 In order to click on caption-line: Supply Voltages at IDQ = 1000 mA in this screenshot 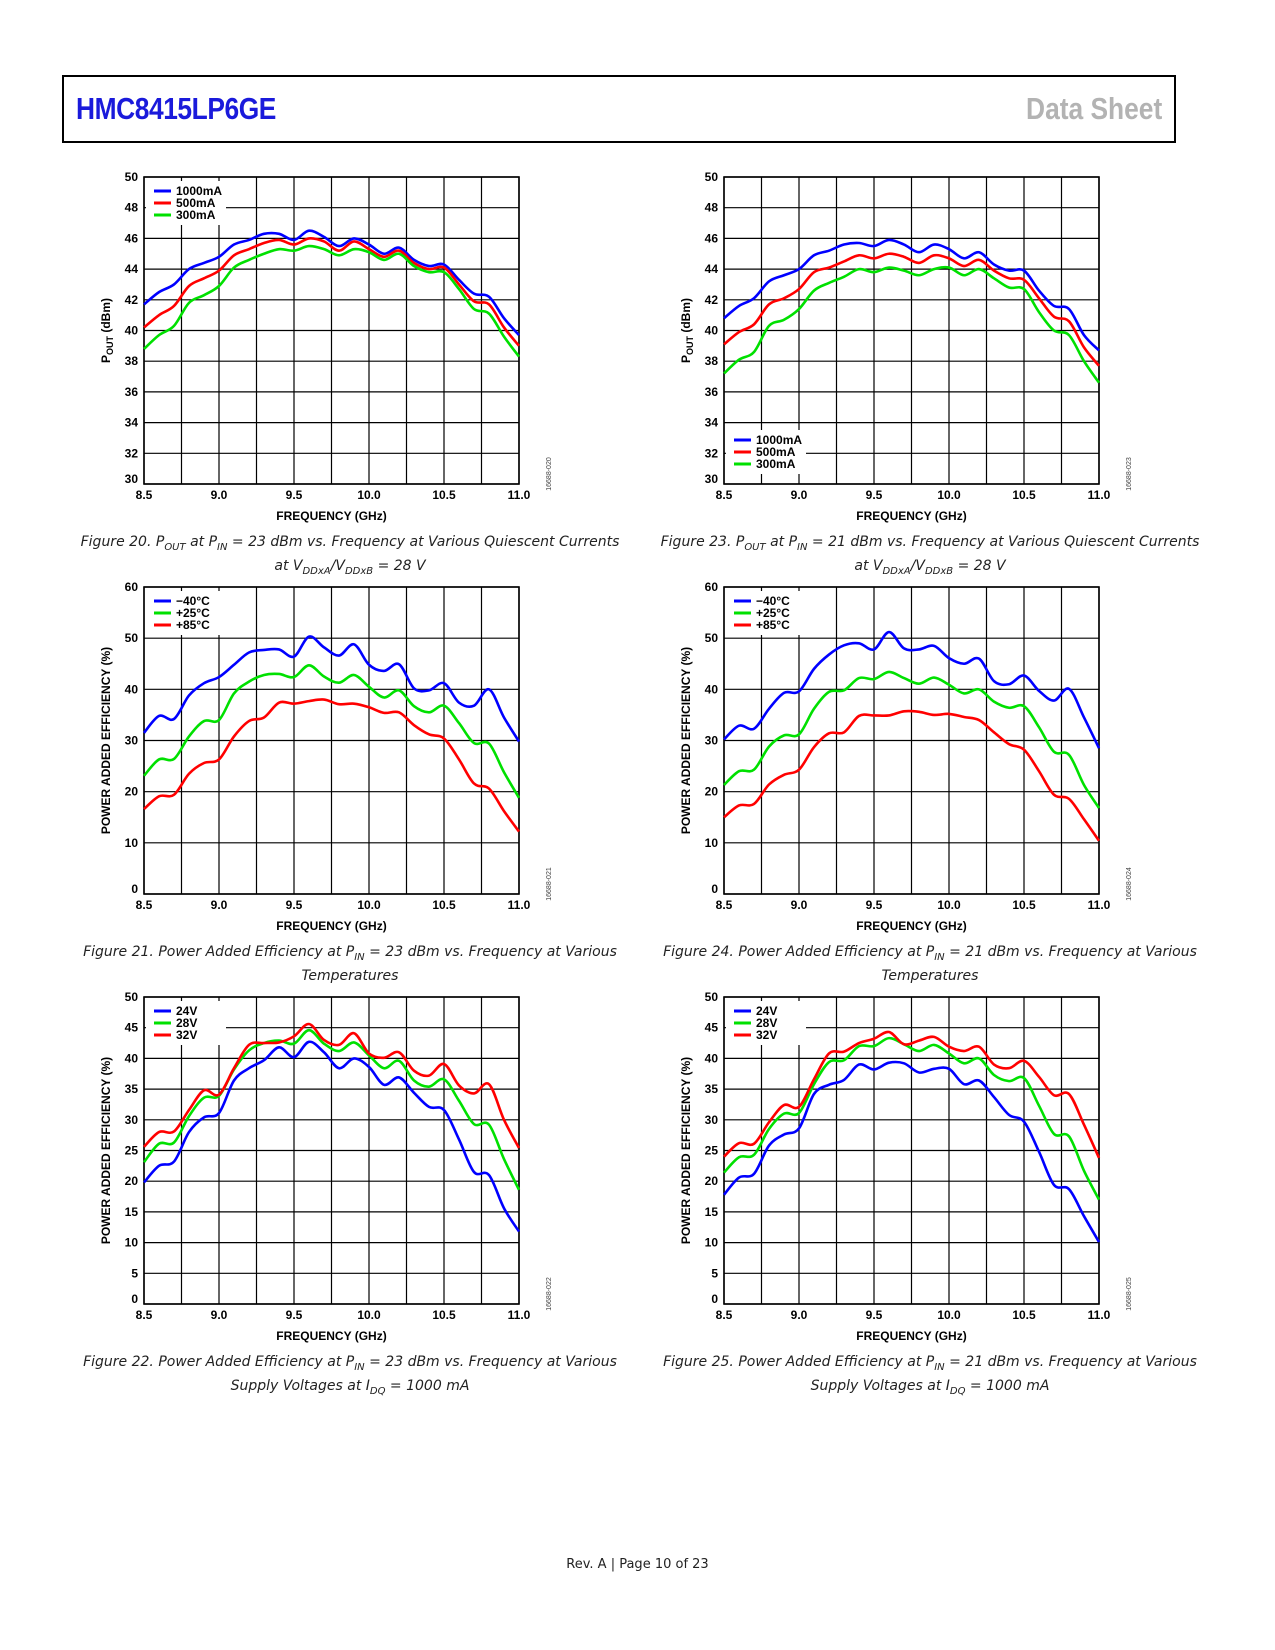, I will do `click(350, 1387)`.